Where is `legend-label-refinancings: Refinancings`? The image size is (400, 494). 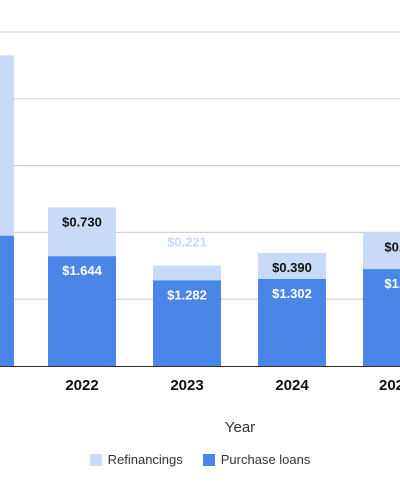
legend-label-refinancings: Refinancings is located at coordinates (145, 459).